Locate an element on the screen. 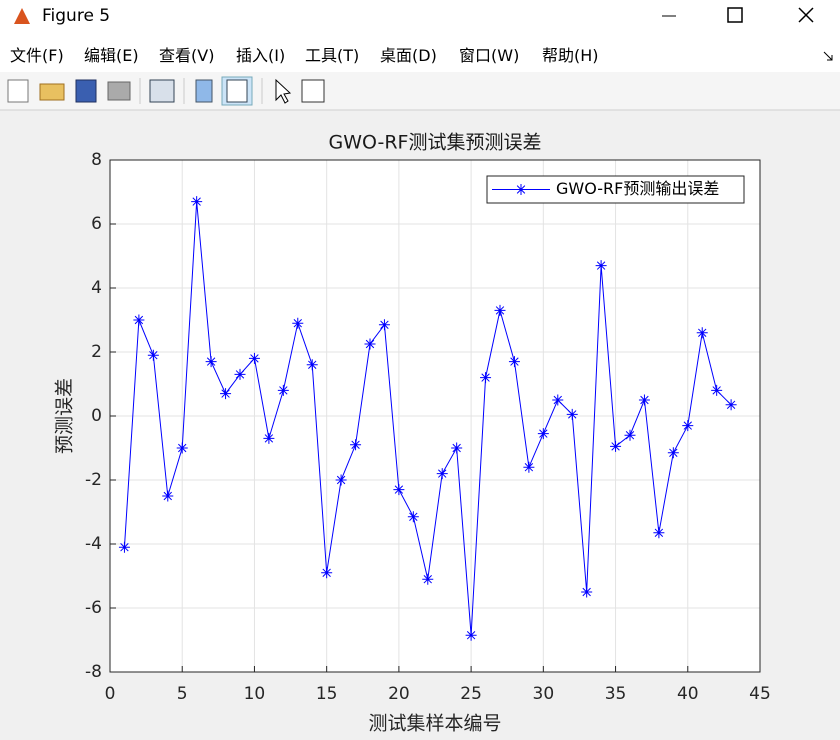  y-tick-label: -6 is located at coordinates (93, 608).